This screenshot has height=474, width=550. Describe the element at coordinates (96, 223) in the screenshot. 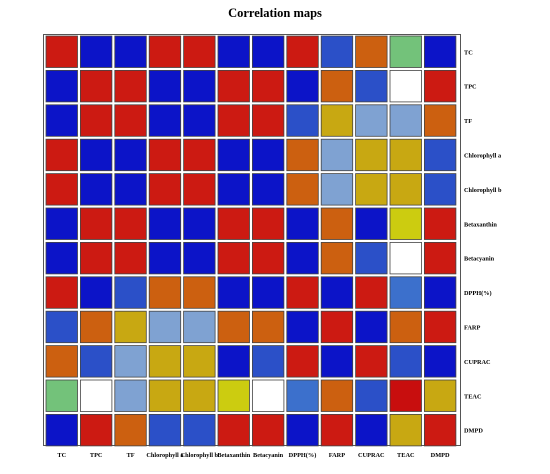

I see `heatmap-cell-betaxanthin-tpc` at that location.